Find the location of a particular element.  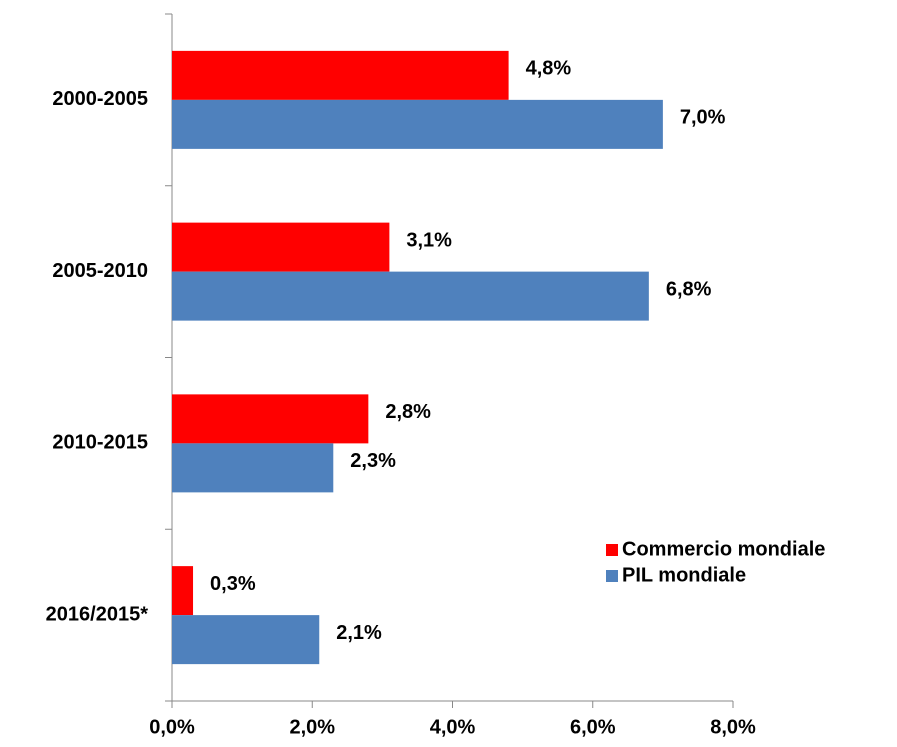

value-label: 2,8% is located at coordinates (408, 412).